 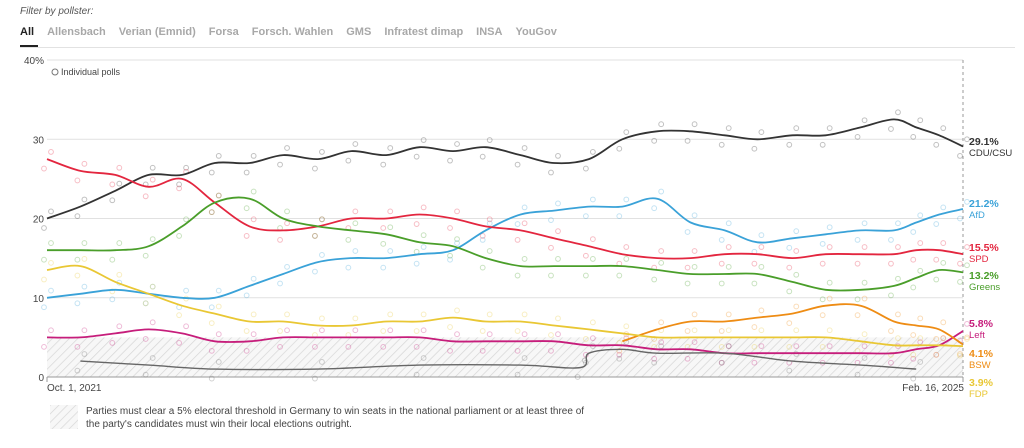 What do you see at coordinates (977, 215) in the screenshot?
I see `end-name-afd: AfD` at bounding box center [977, 215].